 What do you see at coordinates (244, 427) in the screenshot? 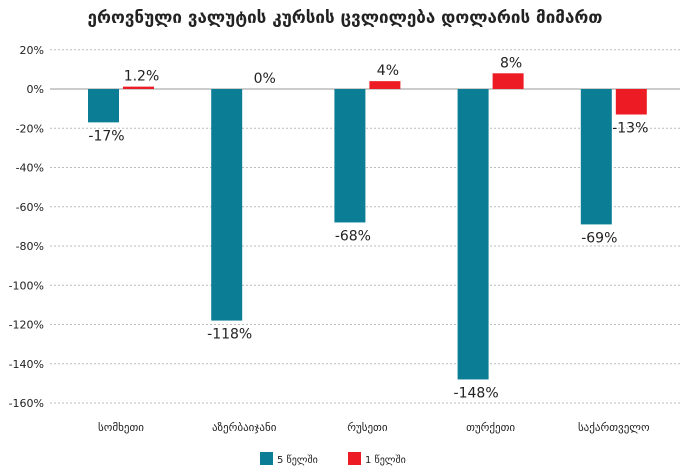
I see `x-tick-label: აზერბაიჯანი` at bounding box center [244, 427].